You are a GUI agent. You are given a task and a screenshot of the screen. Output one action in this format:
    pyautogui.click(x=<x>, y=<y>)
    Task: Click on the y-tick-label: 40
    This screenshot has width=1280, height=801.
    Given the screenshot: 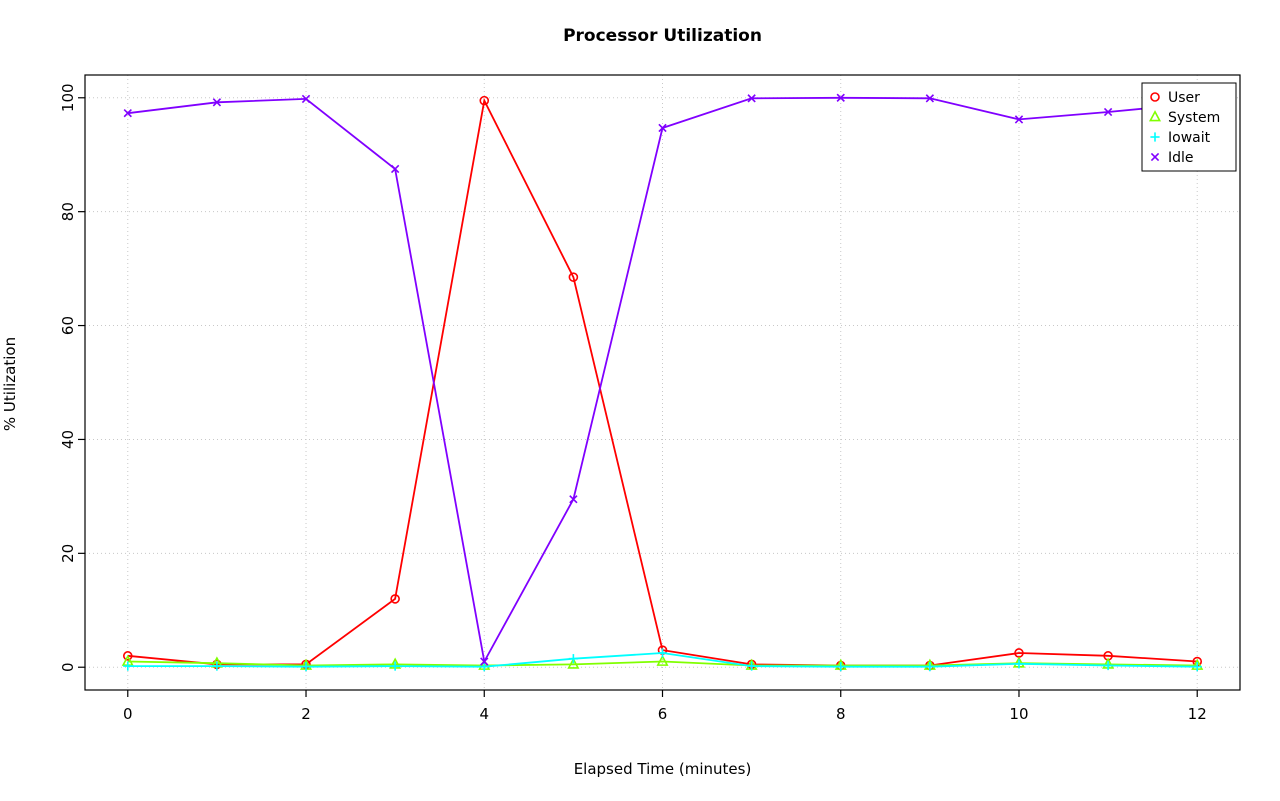 What is the action you would take?
    pyautogui.click(x=68, y=439)
    